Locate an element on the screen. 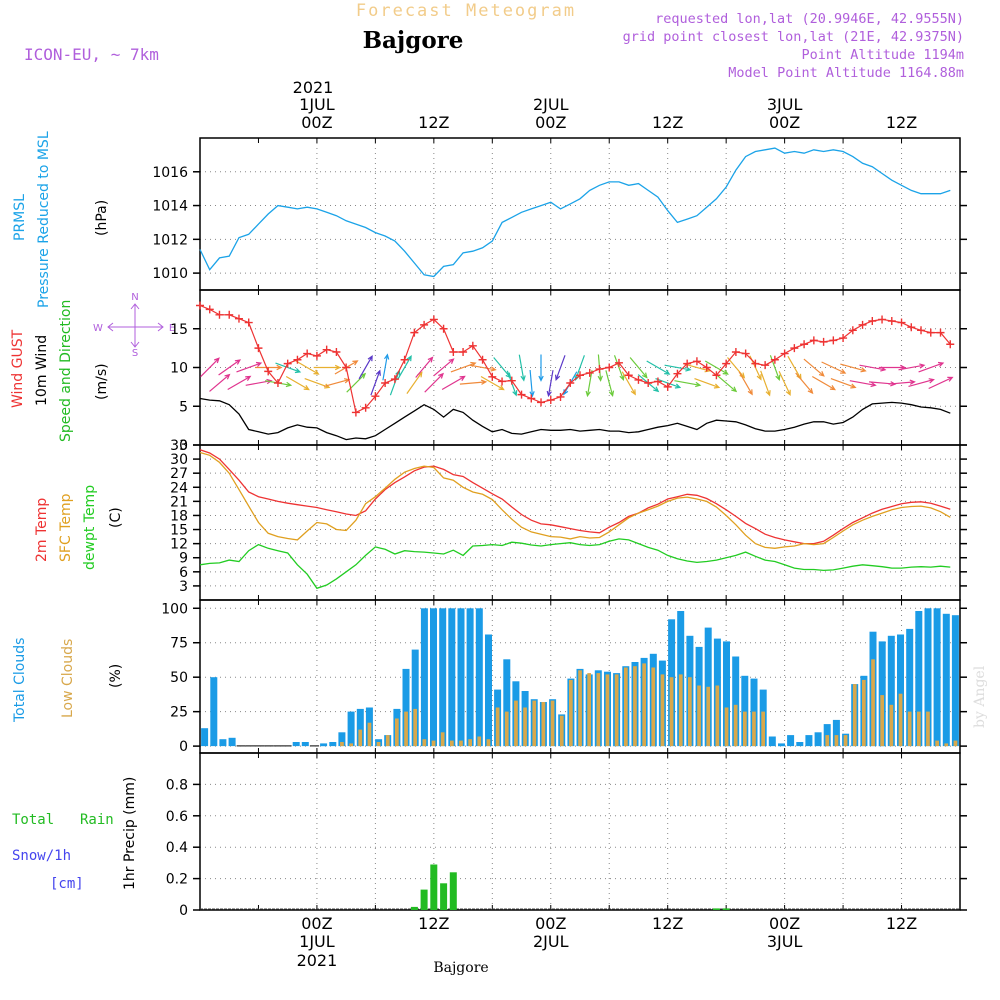  panel-5: 0 0.2 0.4 0.6 0.8 is located at coordinates (566, 835).